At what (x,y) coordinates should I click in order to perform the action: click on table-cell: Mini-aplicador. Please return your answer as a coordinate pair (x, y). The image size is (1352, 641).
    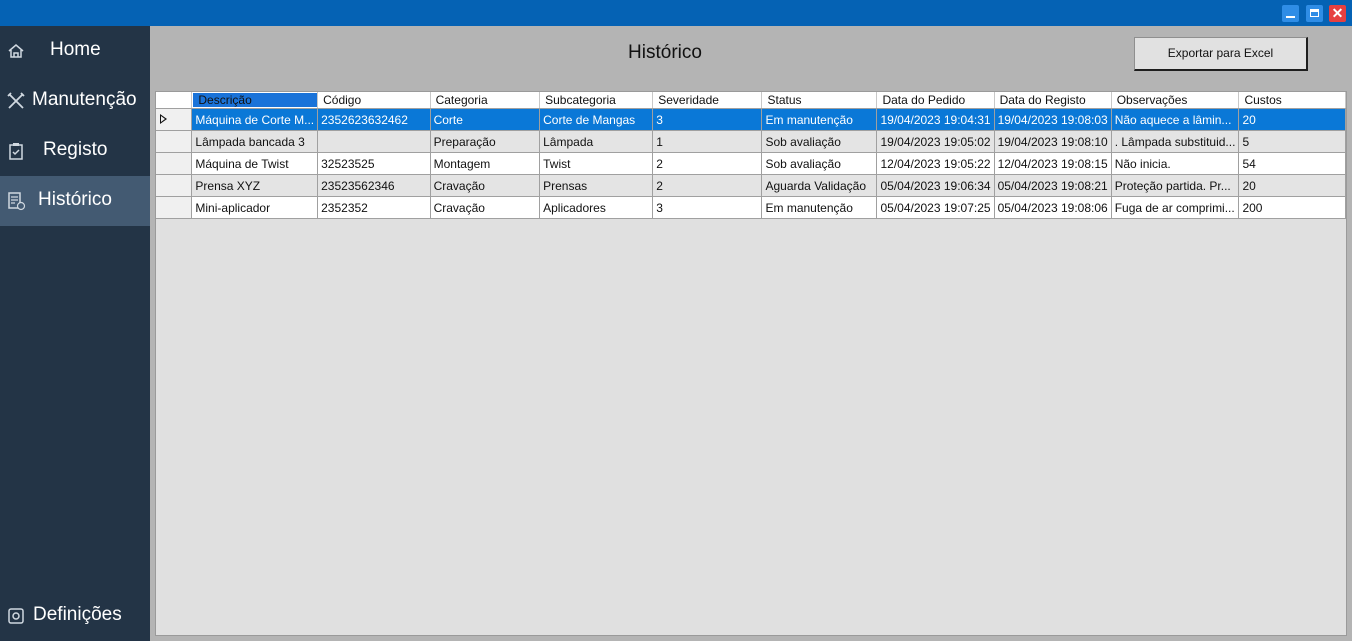
    Looking at the image, I should click on (255, 207).